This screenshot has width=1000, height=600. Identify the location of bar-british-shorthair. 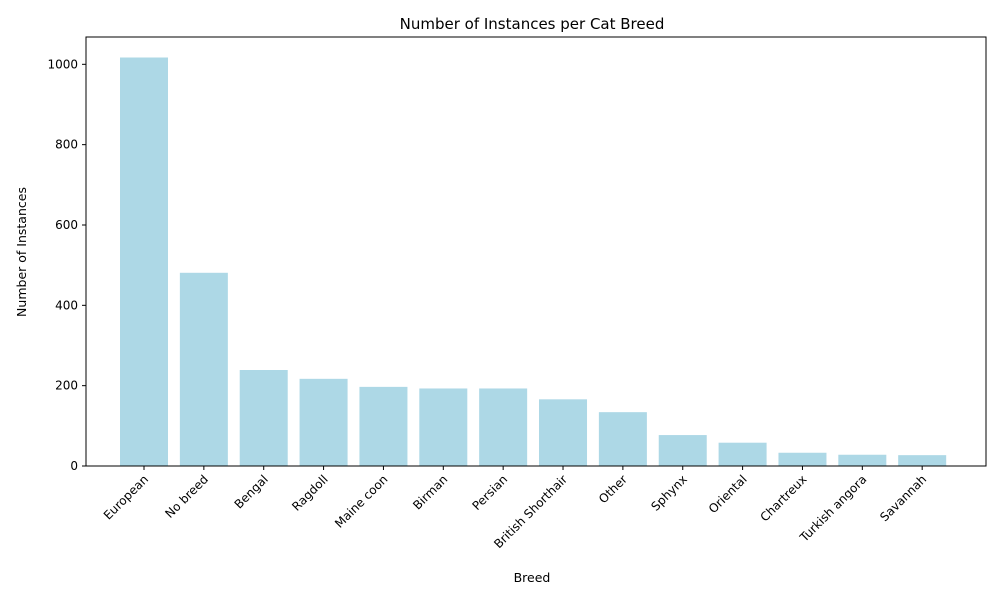
(563, 432).